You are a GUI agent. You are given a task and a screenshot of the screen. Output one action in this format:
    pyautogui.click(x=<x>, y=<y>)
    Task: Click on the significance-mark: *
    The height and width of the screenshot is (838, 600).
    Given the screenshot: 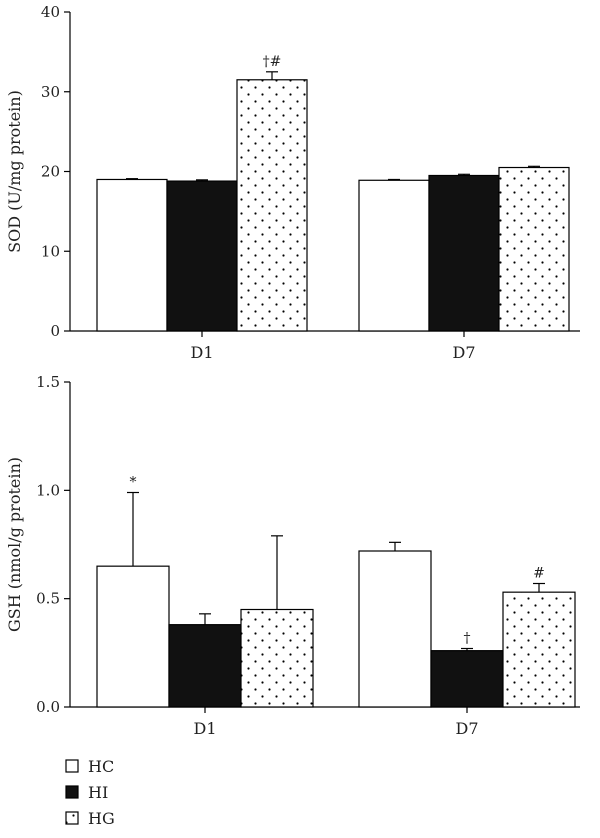 What is the action you would take?
    pyautogui.click(x=133, y=483)
    